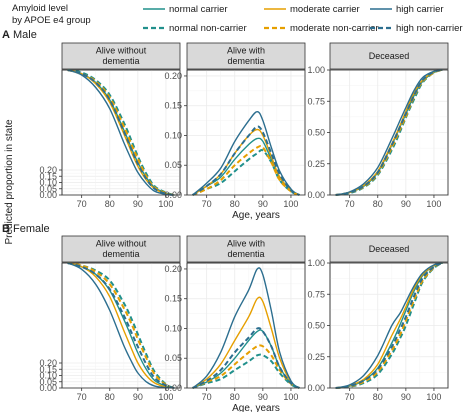  What do you see at coordinates (198, 9) in the screenshot?
I see `legend-label-normal-carrier: normal carrier` at bounding box center [198, 9].